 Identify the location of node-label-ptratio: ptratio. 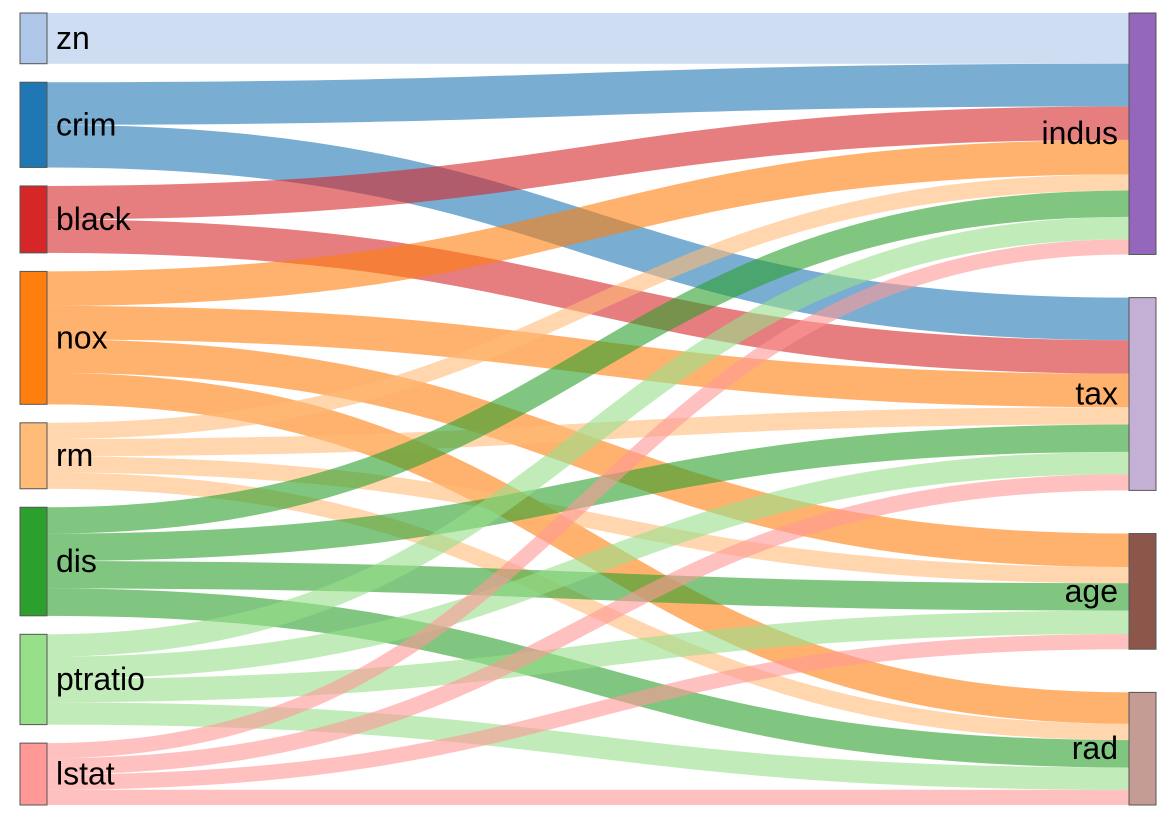
(100, 679).